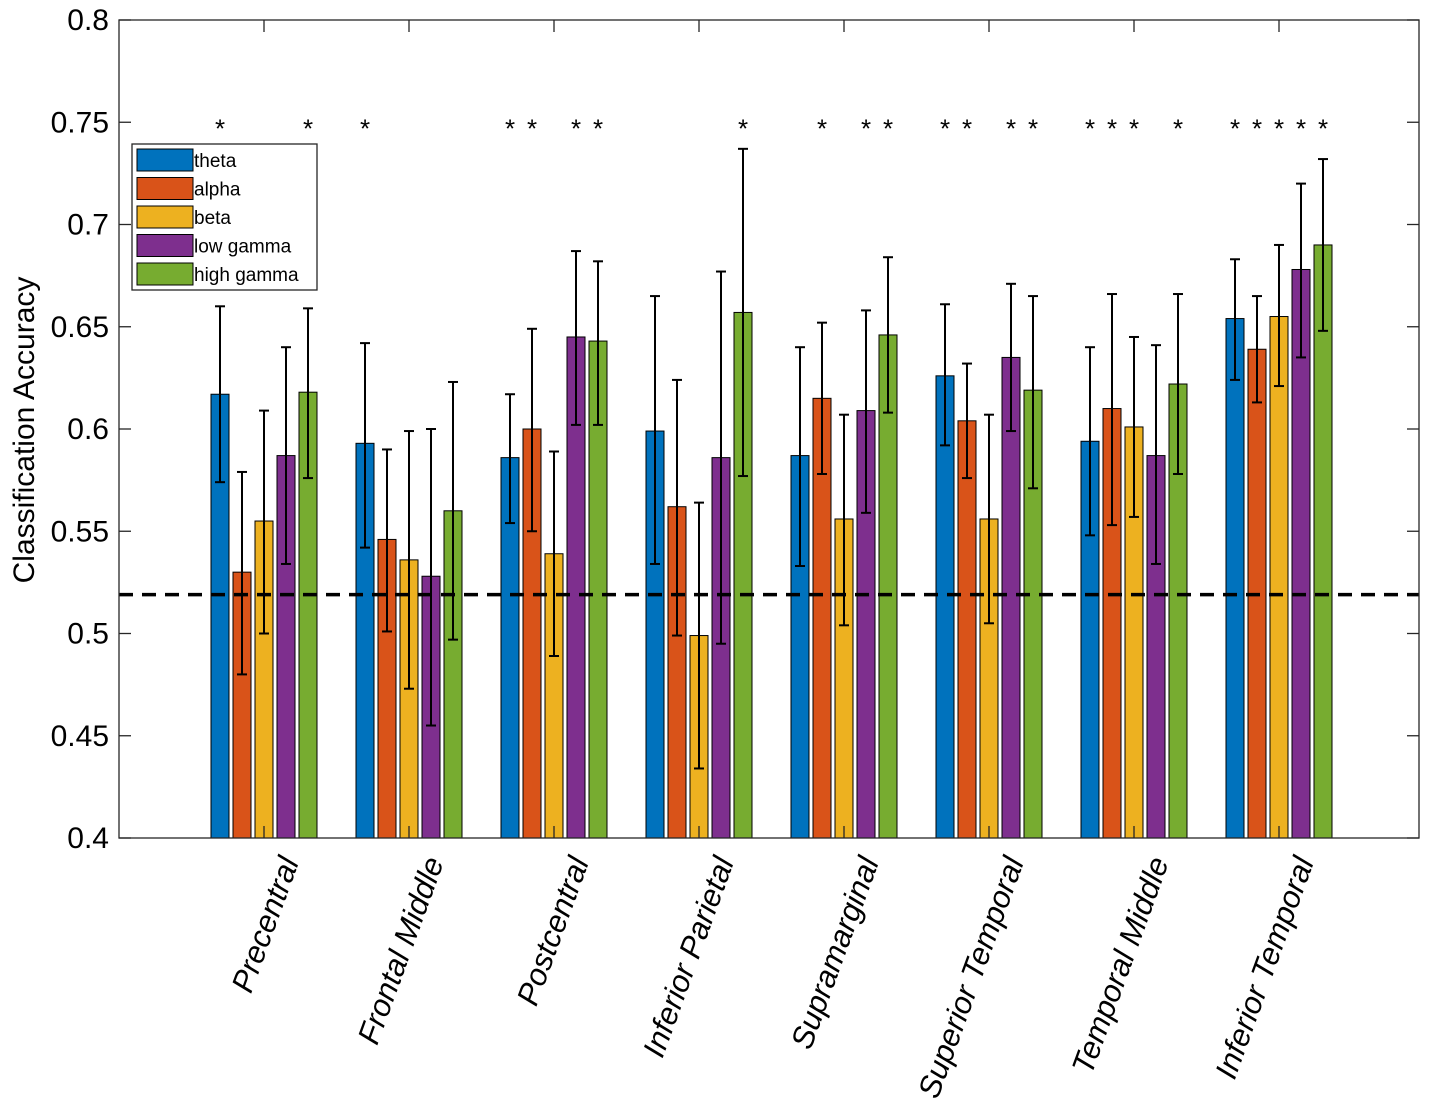 The image size is (1429, 1120). Describe the element at coordinates (688, 956) in the screenshot. I see `x-category-label: Inferior Parietal` at that location.